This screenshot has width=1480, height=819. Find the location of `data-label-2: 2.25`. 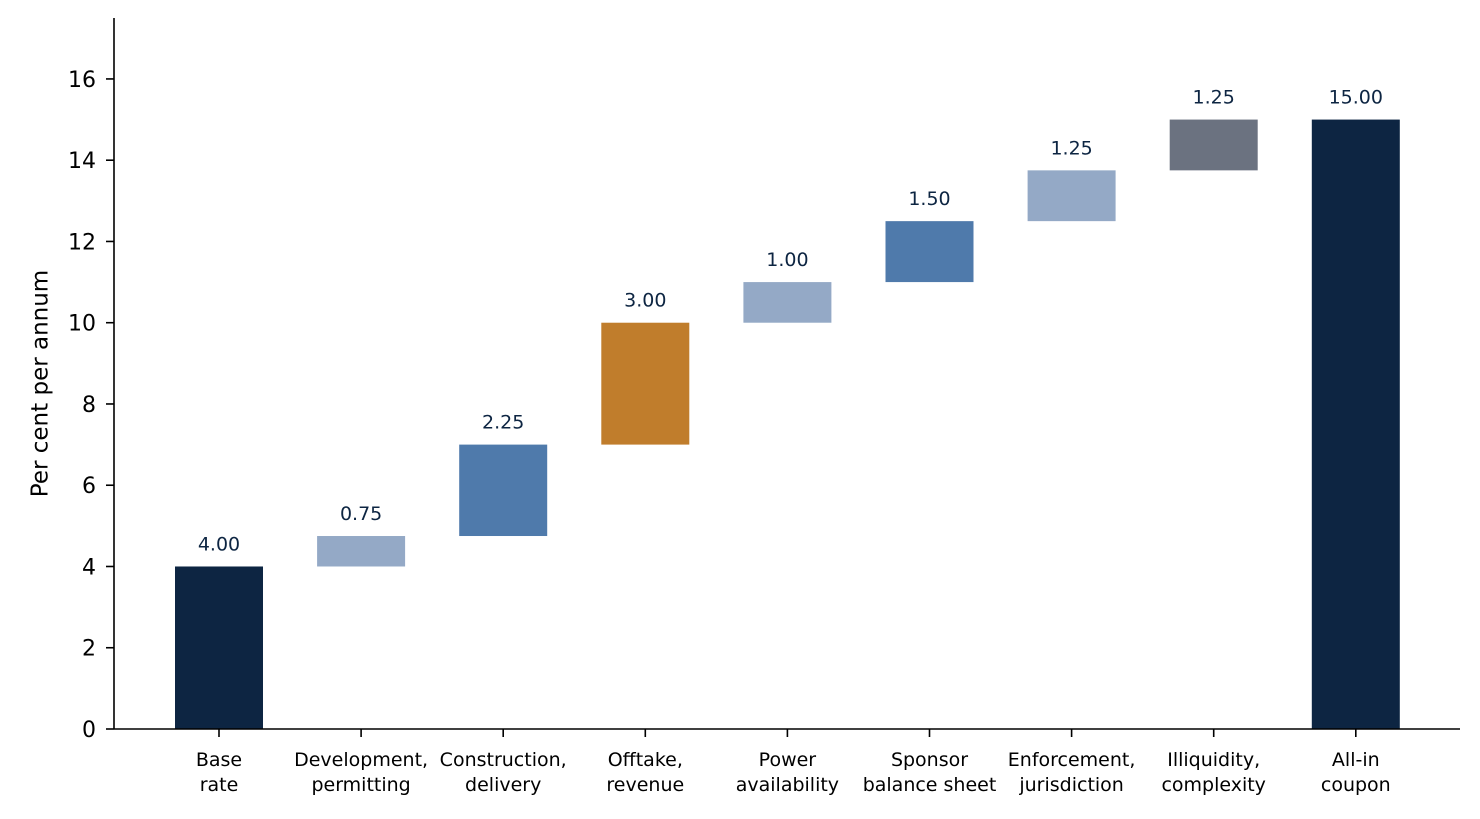

data-label-2: 2.25 is located at coordinates (503, 423).